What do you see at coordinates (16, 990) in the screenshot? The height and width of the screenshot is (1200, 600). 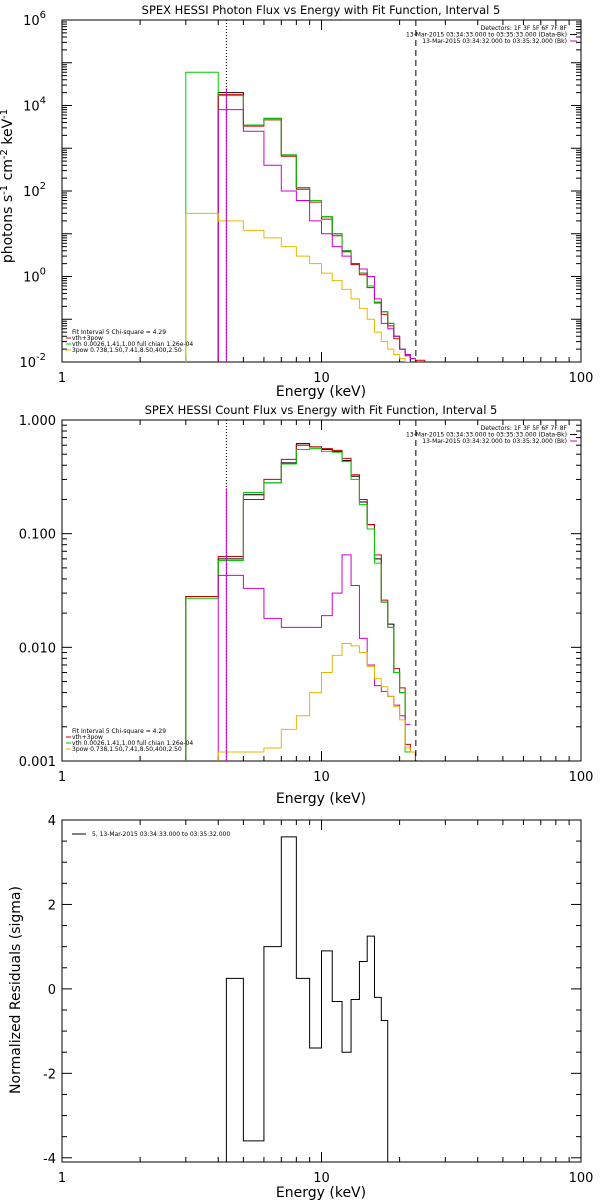 I see `y-axis-label: Normalized Residuals (sigma)` at bounding box center [16, 990].